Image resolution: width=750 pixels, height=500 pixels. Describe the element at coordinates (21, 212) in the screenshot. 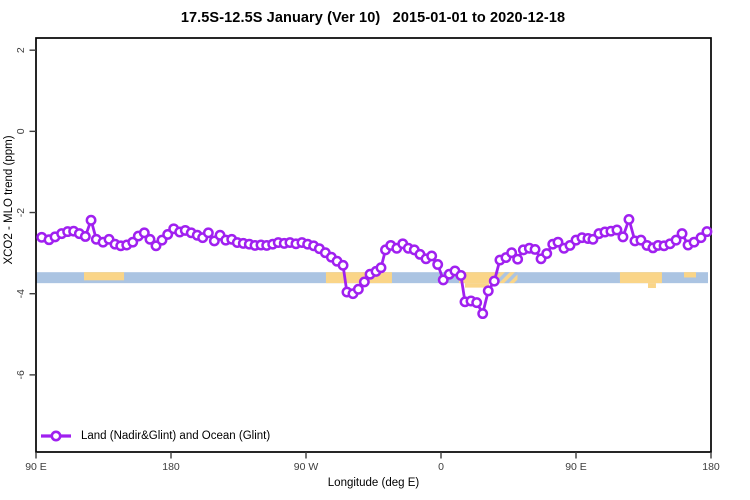

I see `y-tick-label: -2` at that location.